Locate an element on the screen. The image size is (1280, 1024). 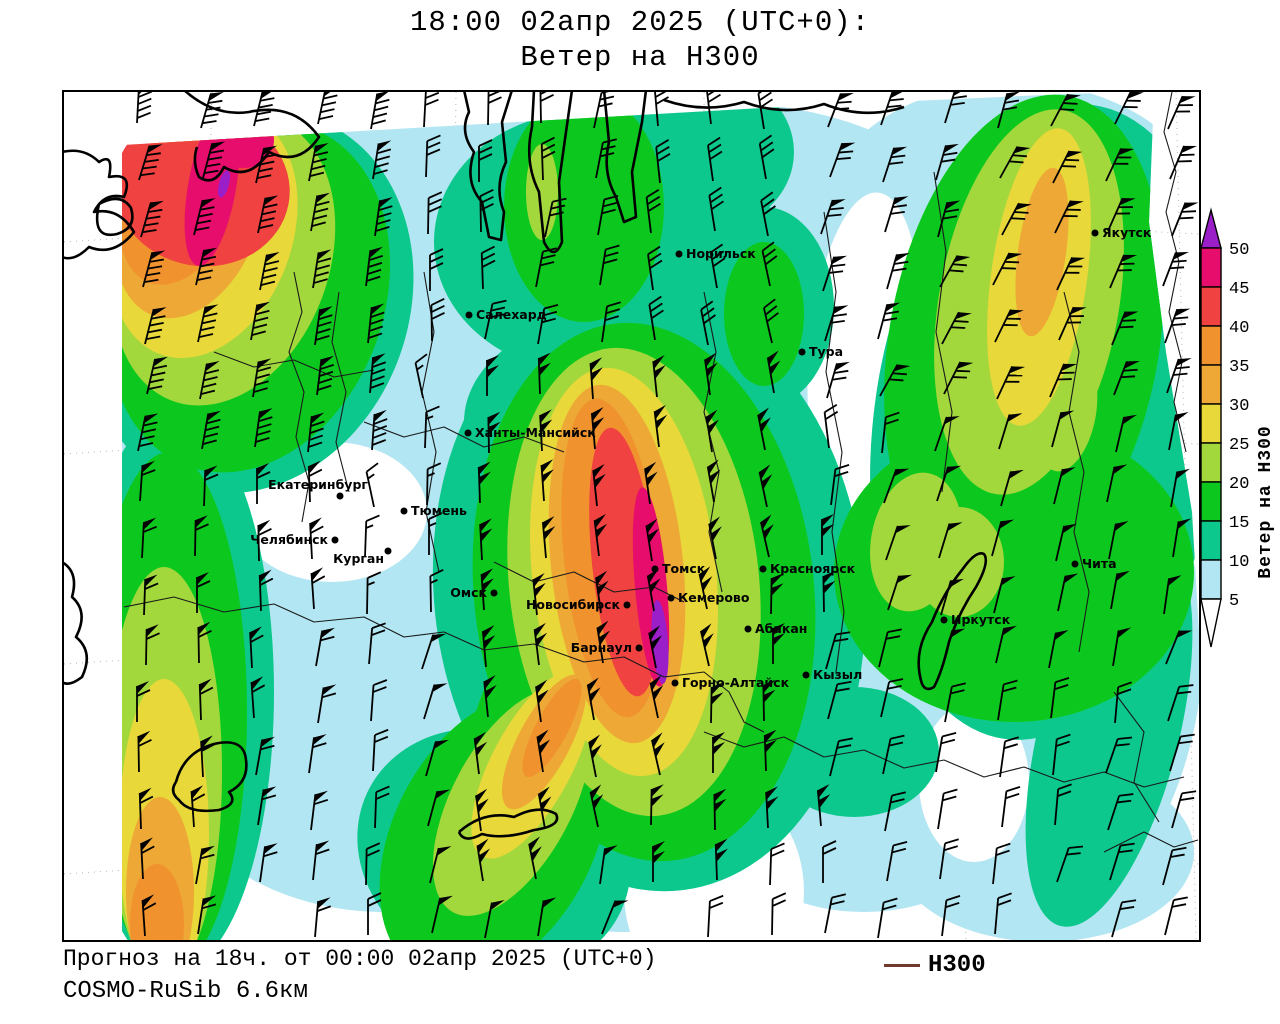
model-name-text: COSMO-RuSib 6.6км is located at coordinates (185, 991).